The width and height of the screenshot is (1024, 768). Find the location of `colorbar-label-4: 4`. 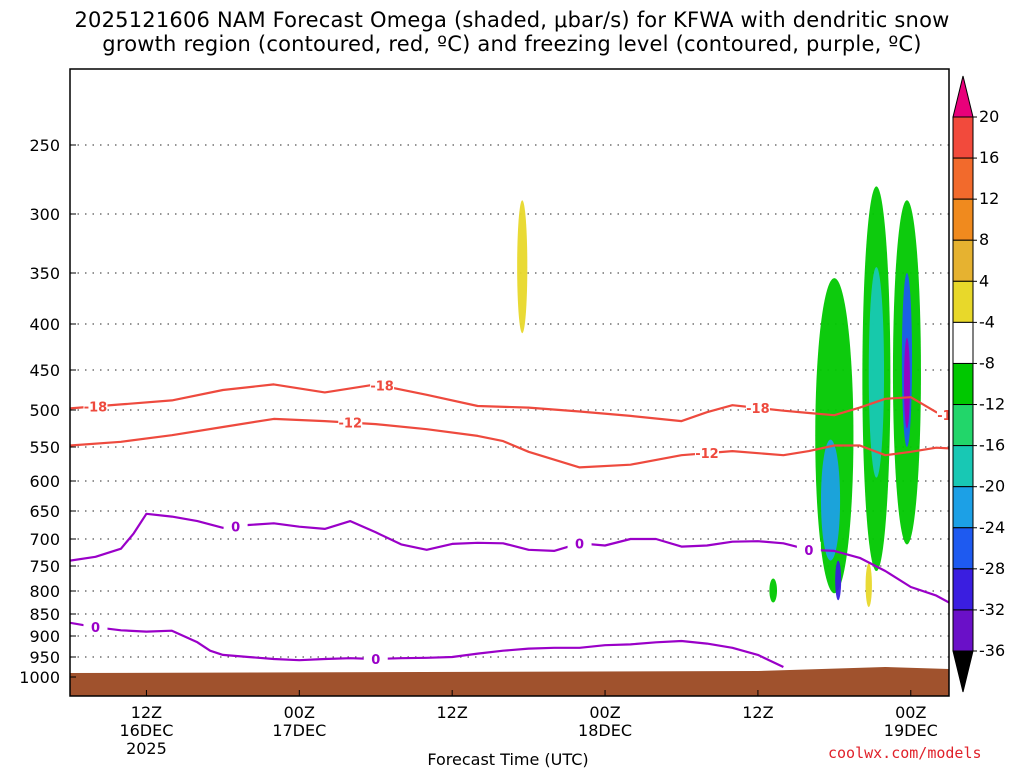

colorbar-label-4: 4 is located at coordinates (984, 280).